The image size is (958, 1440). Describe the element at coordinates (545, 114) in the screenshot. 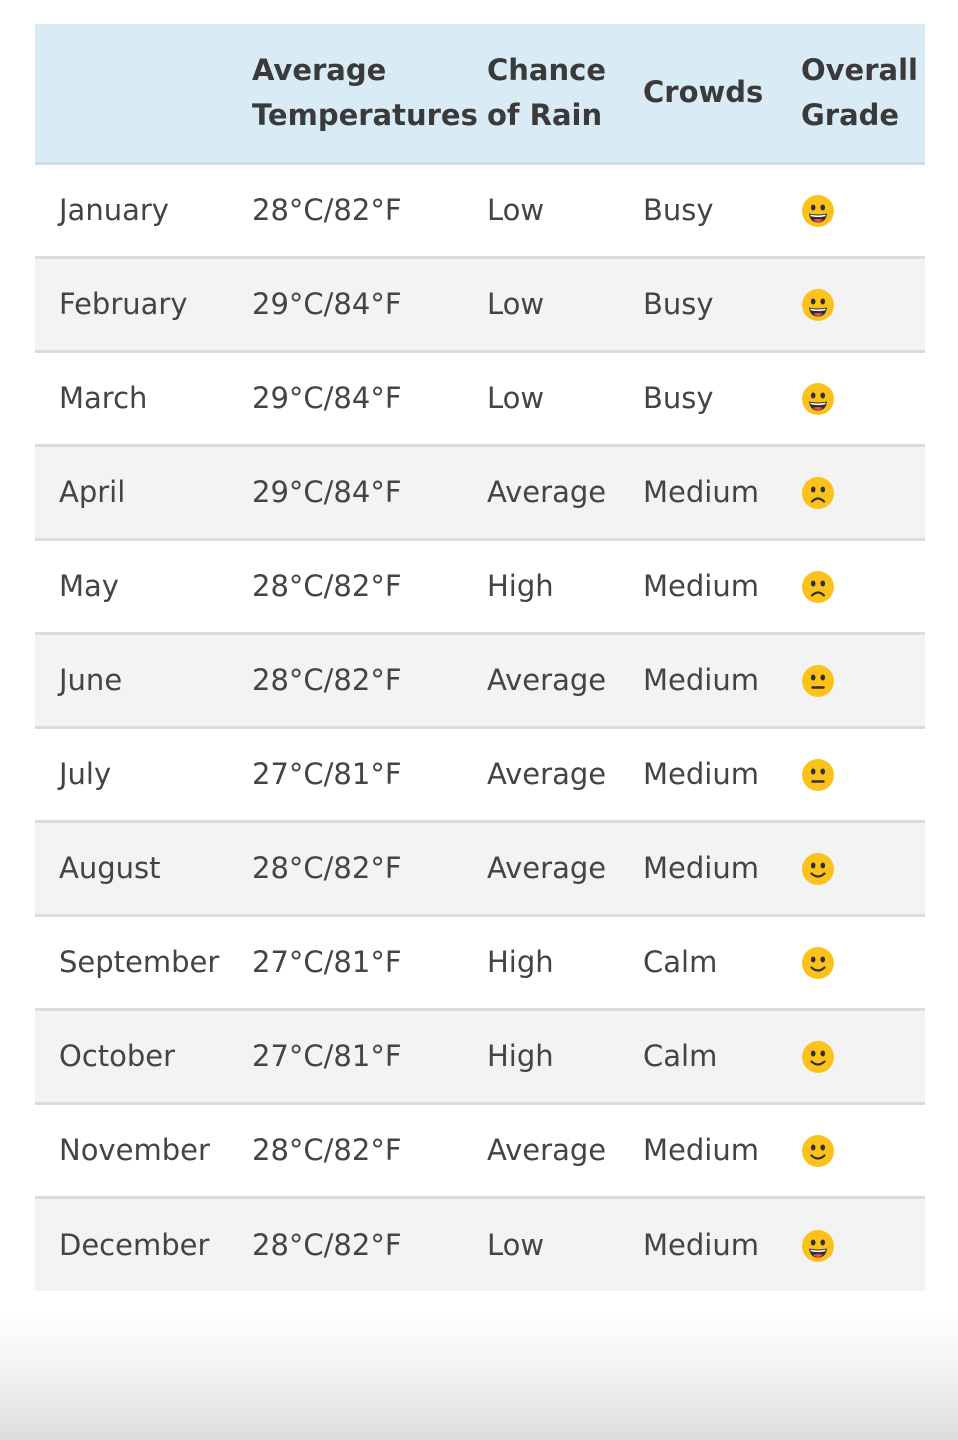

I see `header-rain-line2: of Rain` at that location.